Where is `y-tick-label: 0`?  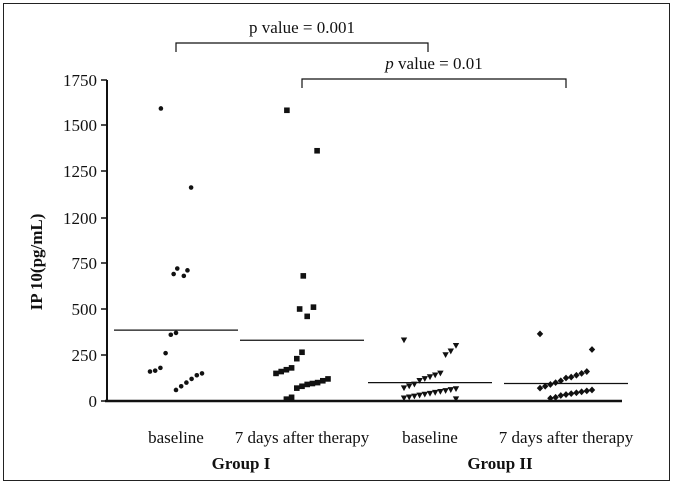
y-tick-label: 0 is located at coordinates (93, 401).